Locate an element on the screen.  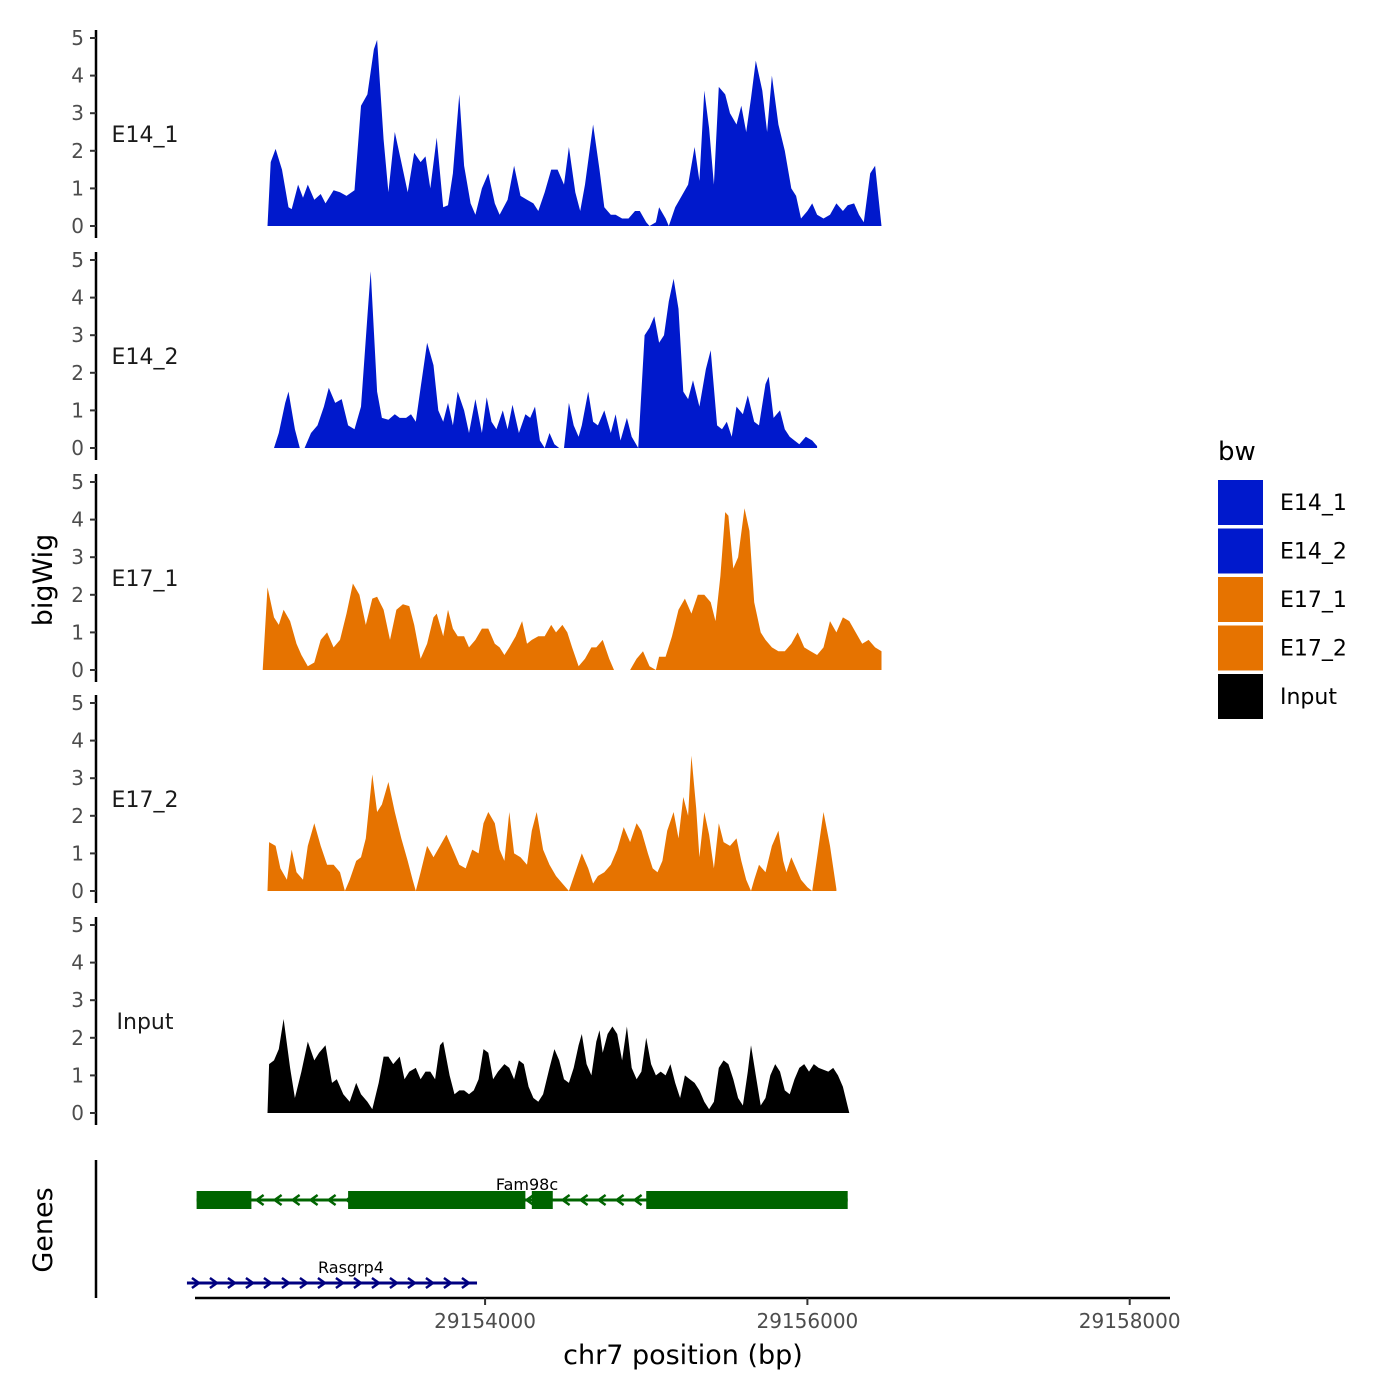
track-label-E14_2: E14_2 is located at coordinates (145, 357).